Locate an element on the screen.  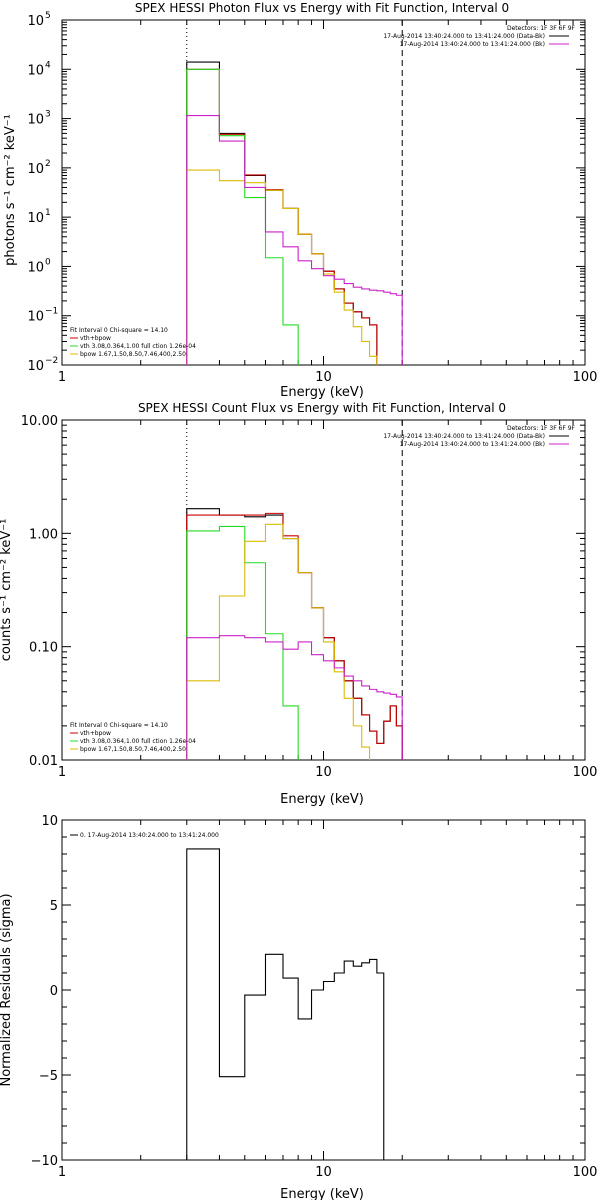
residuals-x-tick-label: 1 is located at coordinates (62, 1172).